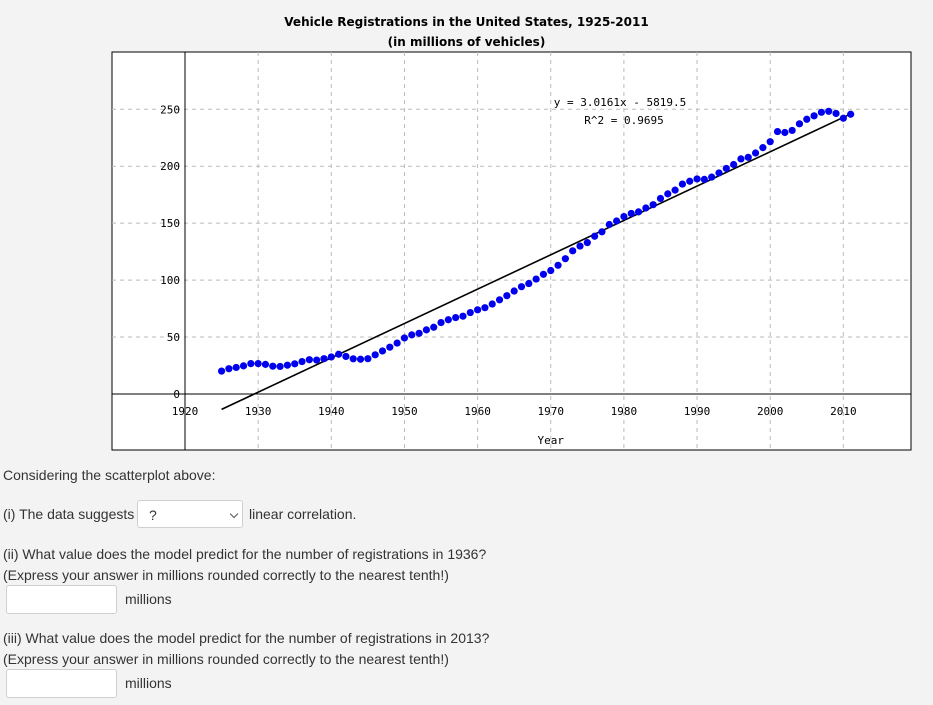 The width and height of the screenshot is (933, 705). What do you see at coordinates (176, 394) in the screenshot?
I see `y-tick-label: 0` at bounding box center [176, 394].